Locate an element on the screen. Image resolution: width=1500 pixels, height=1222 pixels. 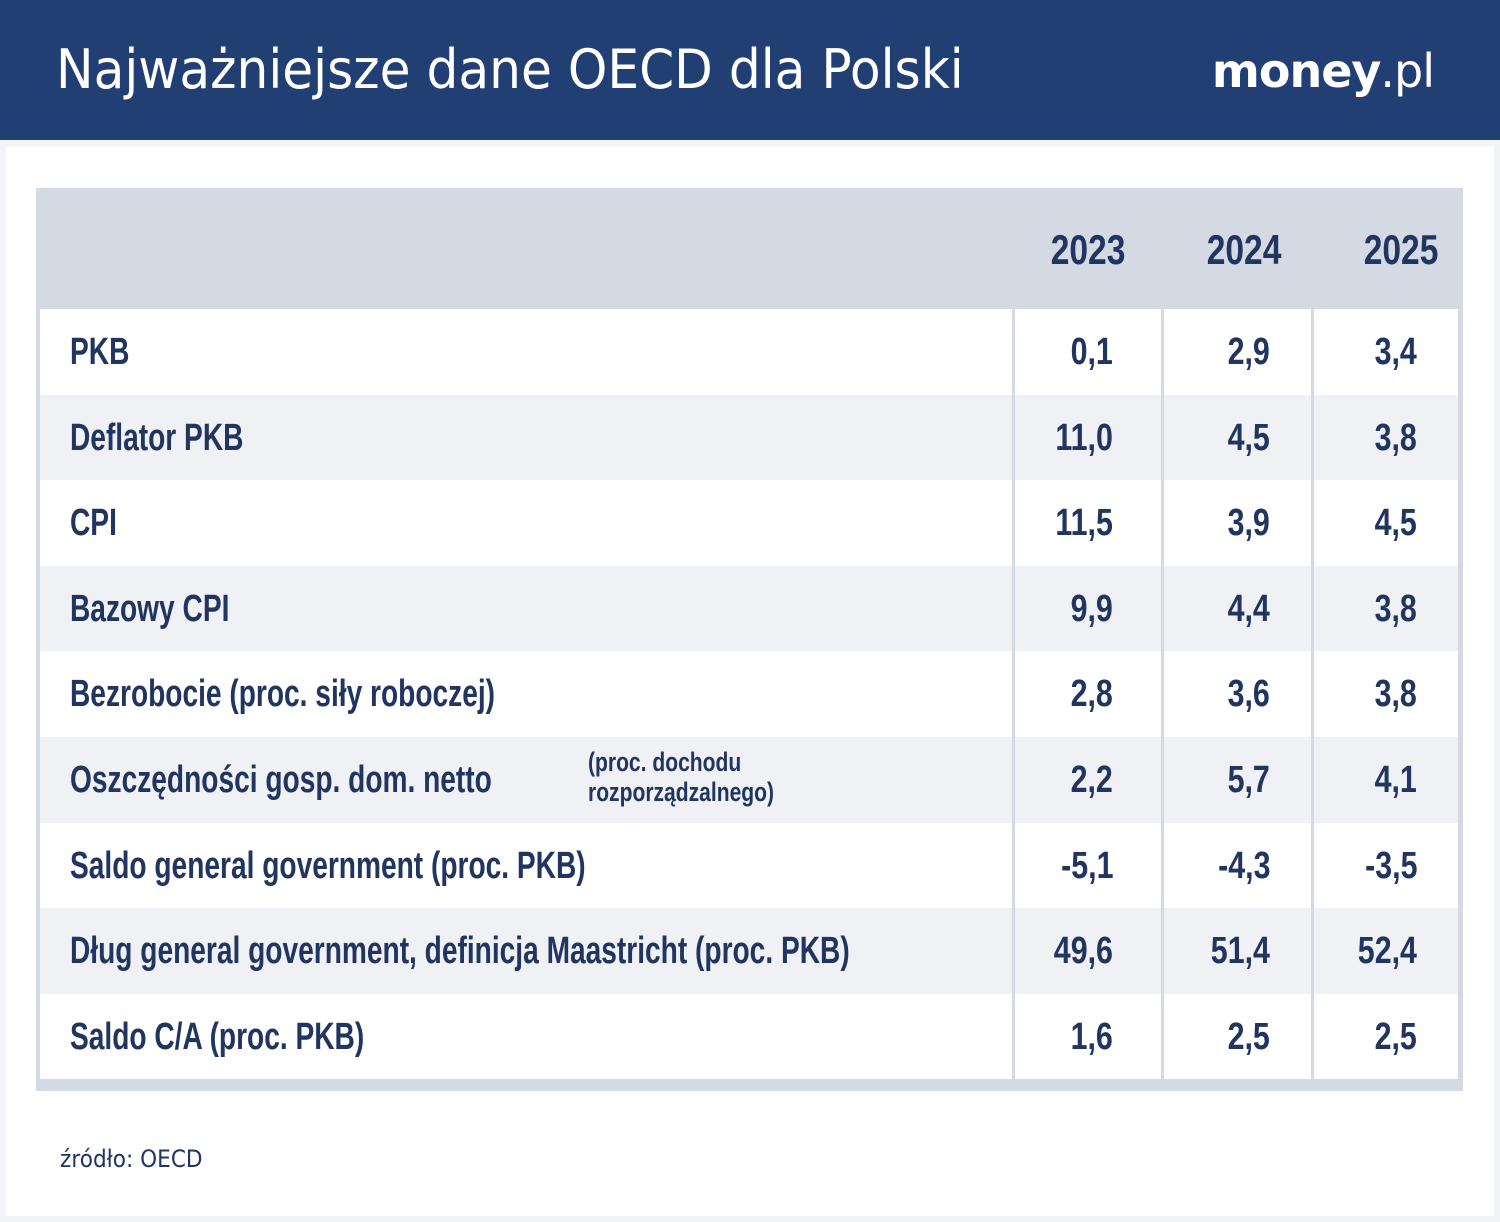
table-row: CPI 11,5 3,9 4,5 is located at coordinates (749, 523).